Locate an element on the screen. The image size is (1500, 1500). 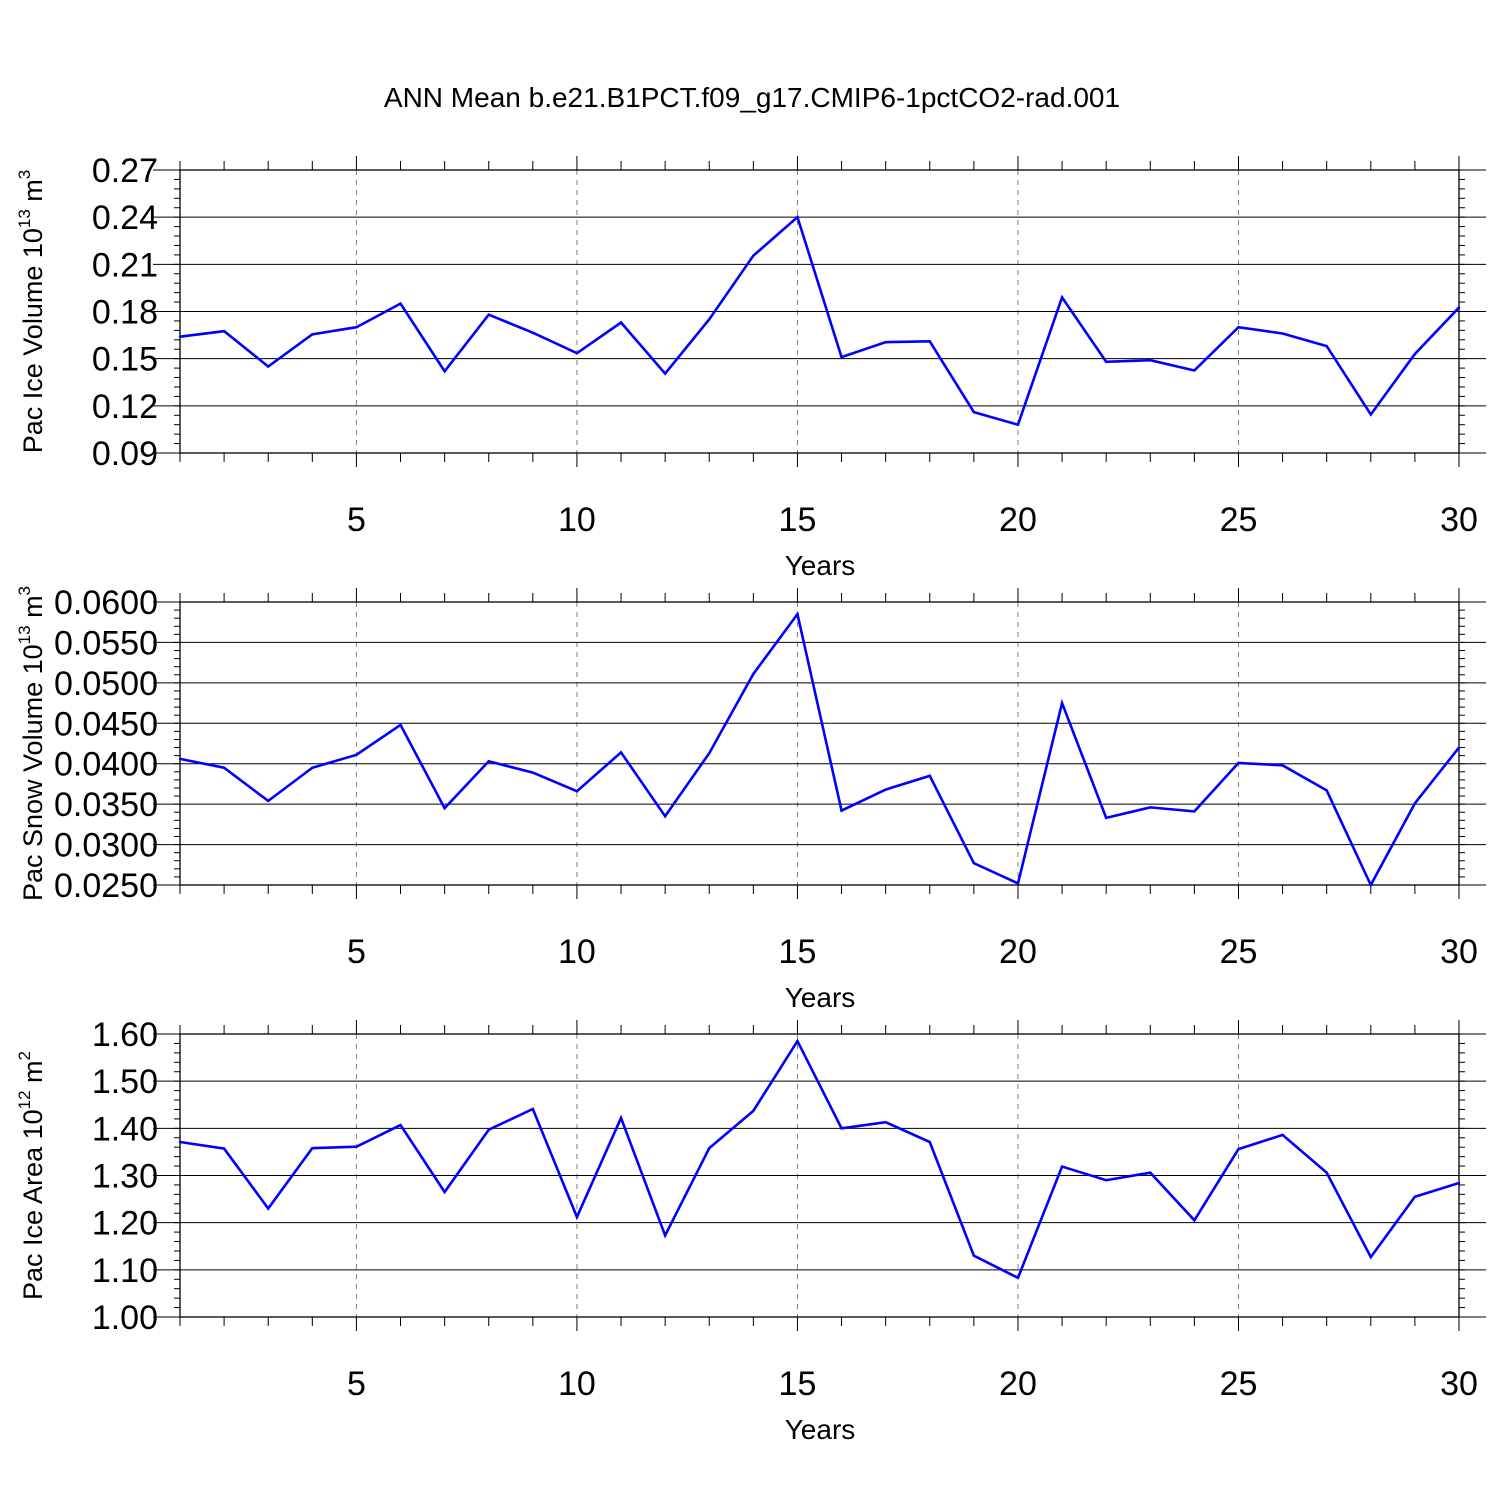
y-tick-label: 0.12 is located at coordinates (125, 407).